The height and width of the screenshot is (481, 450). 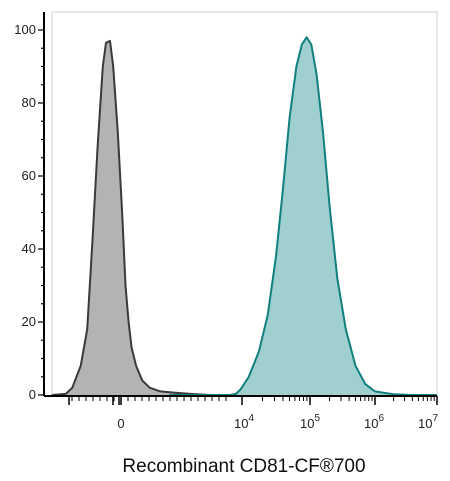 What do you see at coordinates (243, 466) in the screenshot?
I see `x-axis-label: Recombinant CD81-CF®700` at bounding box center [243, 466].